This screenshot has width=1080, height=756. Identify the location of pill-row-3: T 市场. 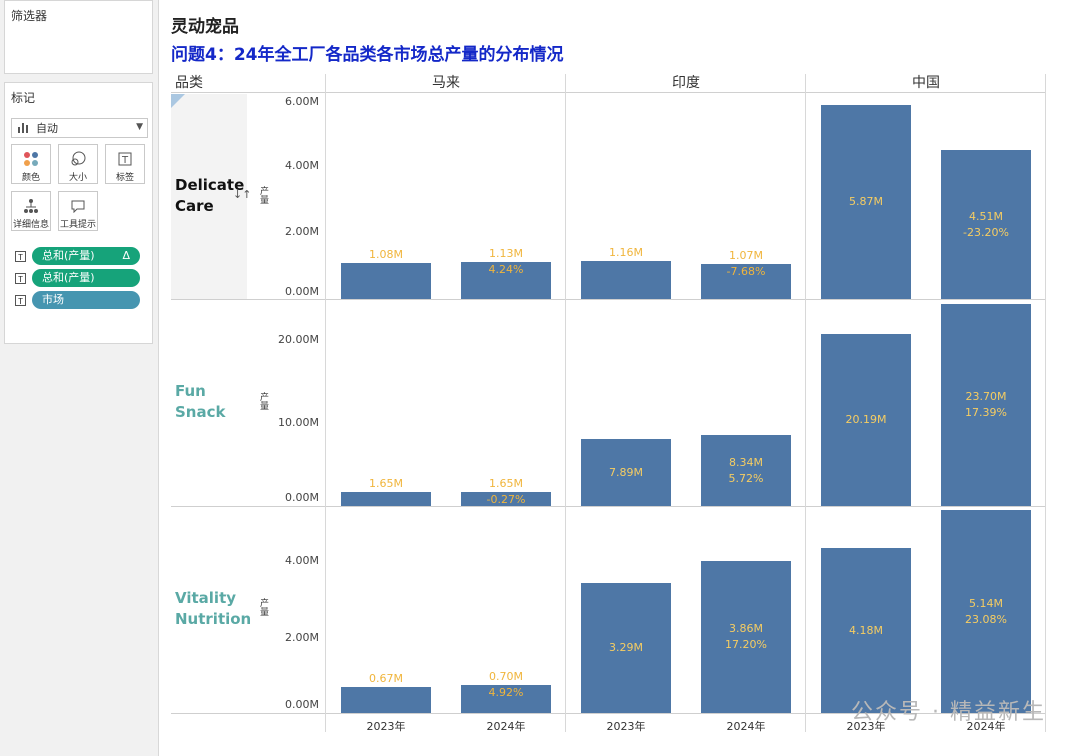
(77, 300).